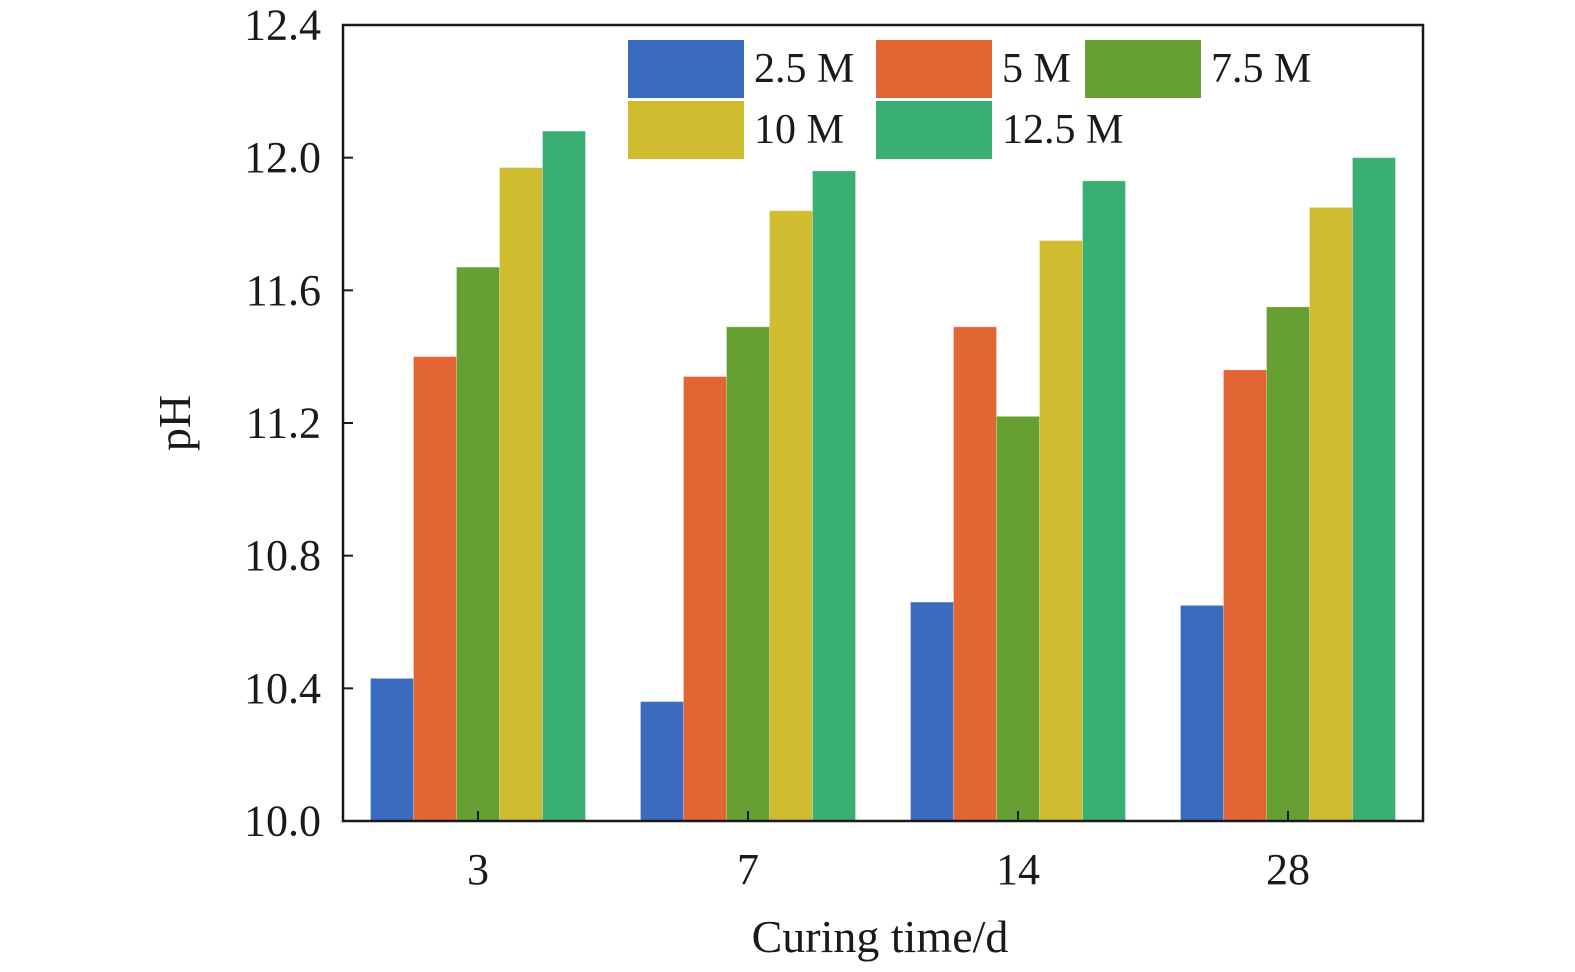  I want to click on x-tick-label: 28, so click(1288, 869).